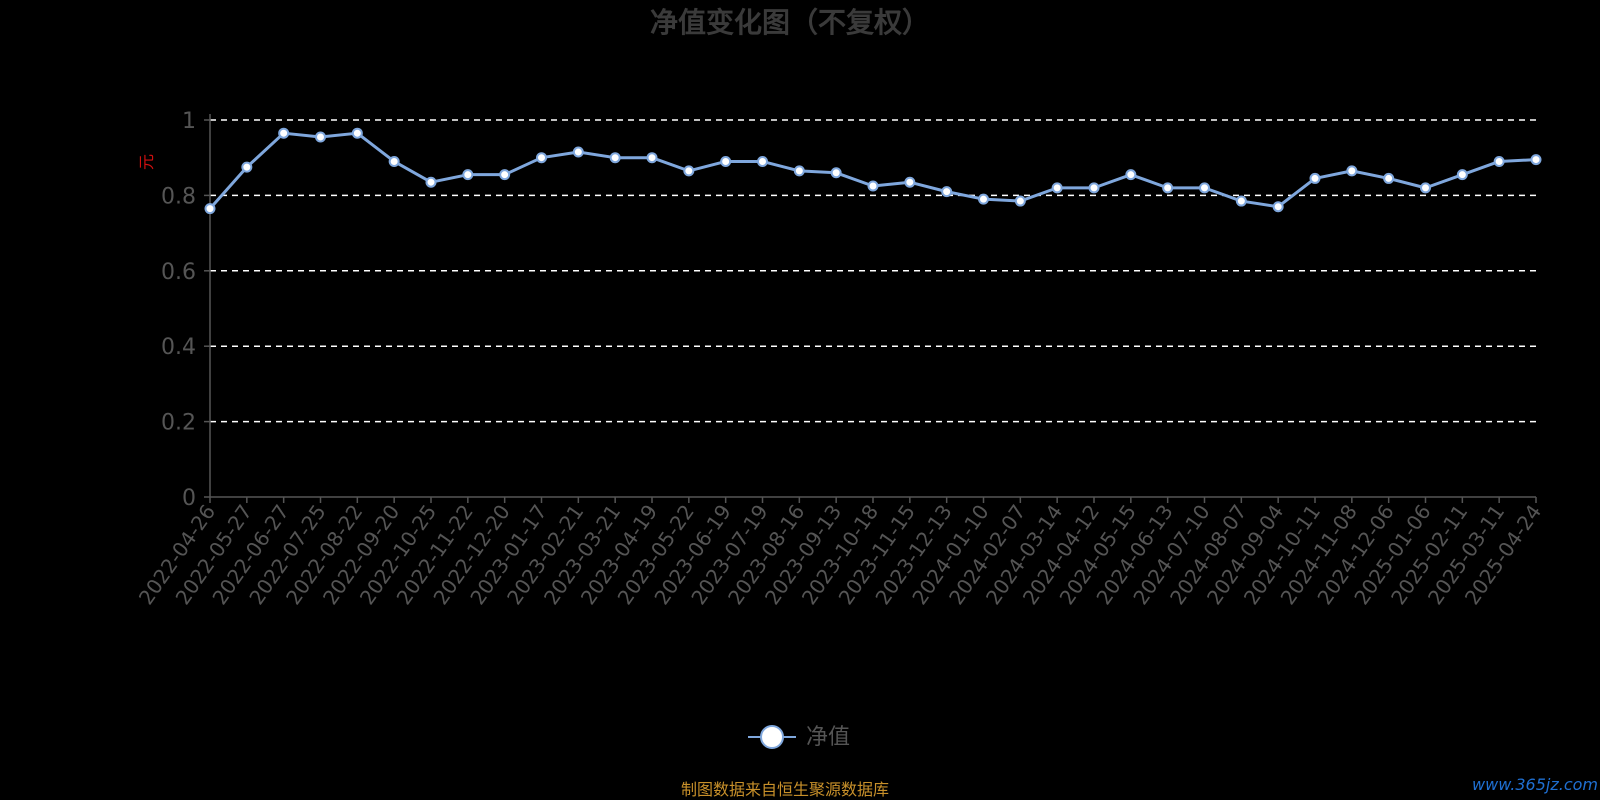 The image size is (1600, 800). I want to click on data-source-note: 制图数据来自恒生聚源数据库, so click(785, 789).